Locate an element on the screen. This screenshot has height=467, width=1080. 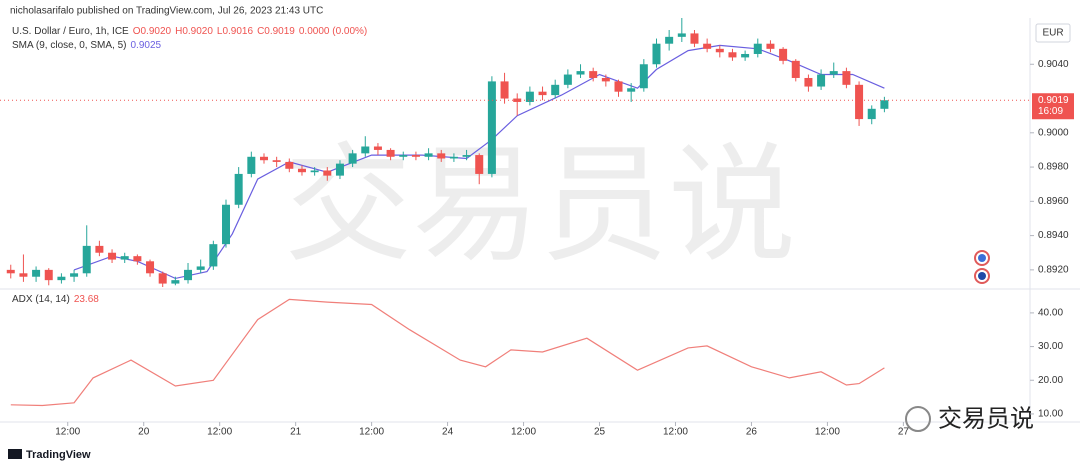
countdown: 16:09 is located at coordinates (1050, 111).